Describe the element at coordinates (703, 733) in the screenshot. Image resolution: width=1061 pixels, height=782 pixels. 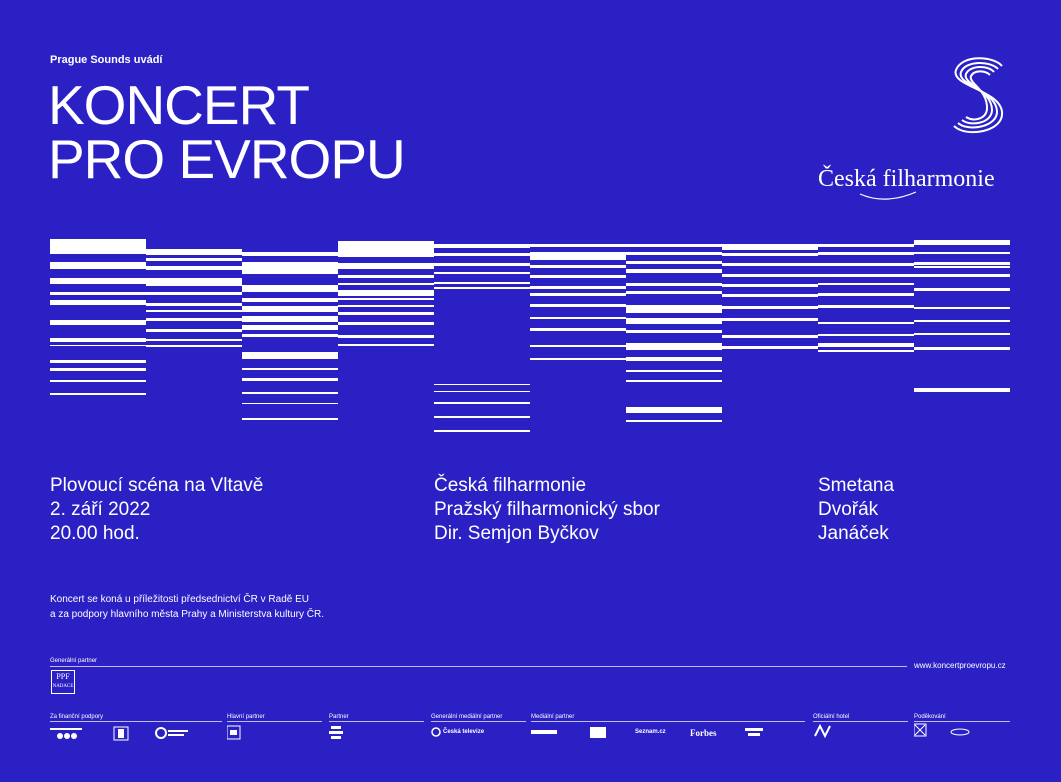
I see `forbes-logo-text: Forbes` at that location.